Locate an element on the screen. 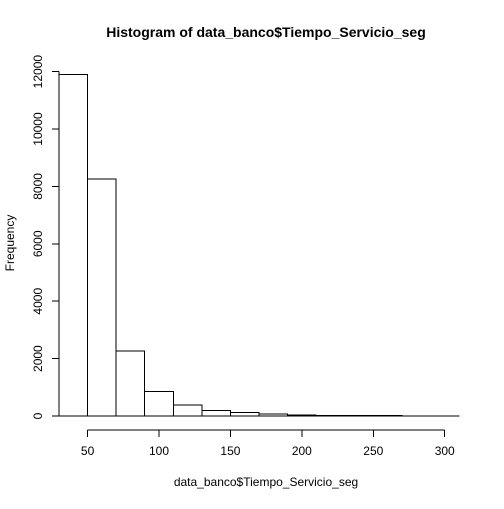 This screenshot has height=509, width=504. x-axis: 50 100 150 200 250 300 is located at coordinates (268, 444).